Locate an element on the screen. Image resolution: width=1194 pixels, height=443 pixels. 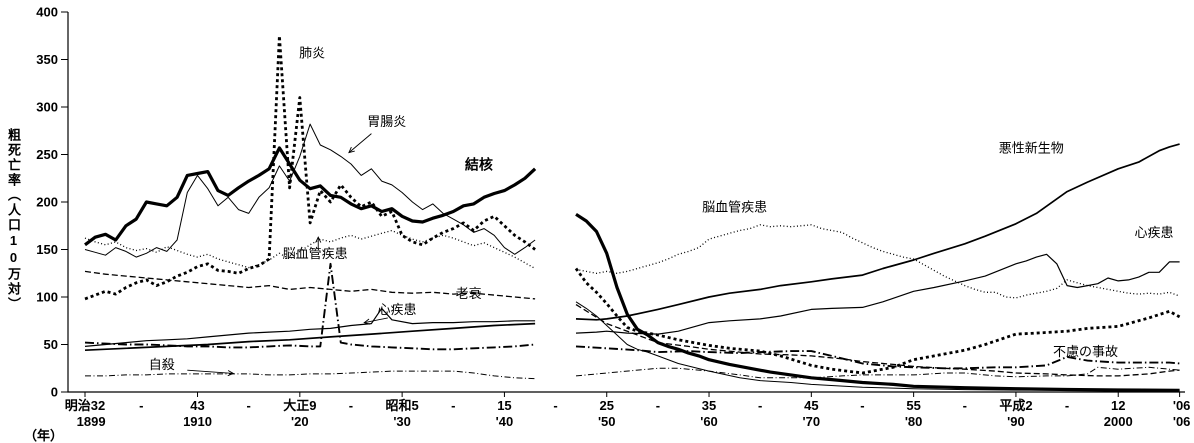
x-era-label: 昭和5 is located at coordinates (402, 405).